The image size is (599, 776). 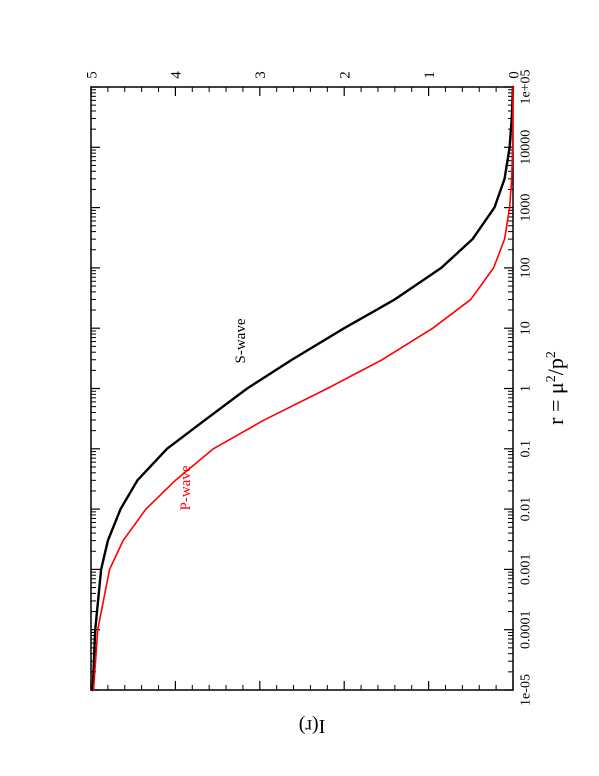 What do you see at coordinates (514, 75) in the screenshot?
I see `y-tick-label: 0` at bounding box center [514, 75].